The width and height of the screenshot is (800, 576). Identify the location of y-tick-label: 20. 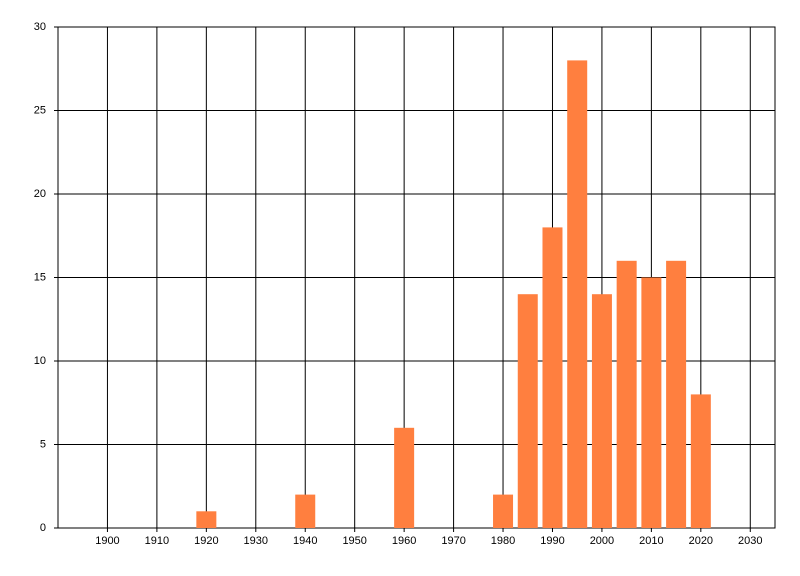
(40, 194).